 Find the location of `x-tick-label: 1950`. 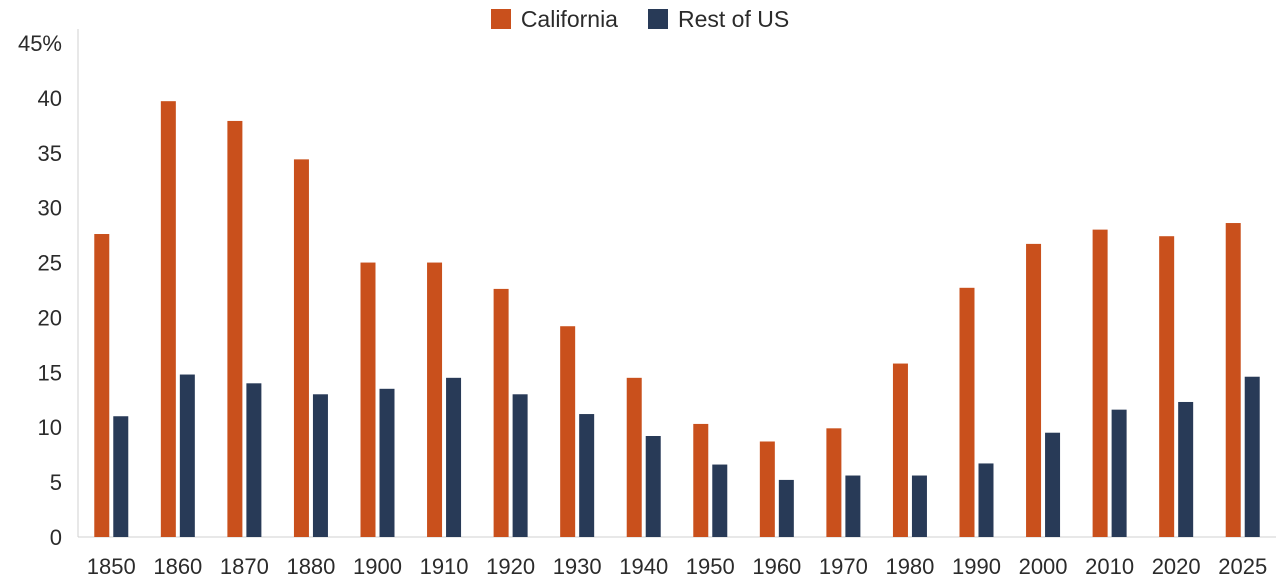

x-tick-label: 1950 is located at coordinates (710, 566).